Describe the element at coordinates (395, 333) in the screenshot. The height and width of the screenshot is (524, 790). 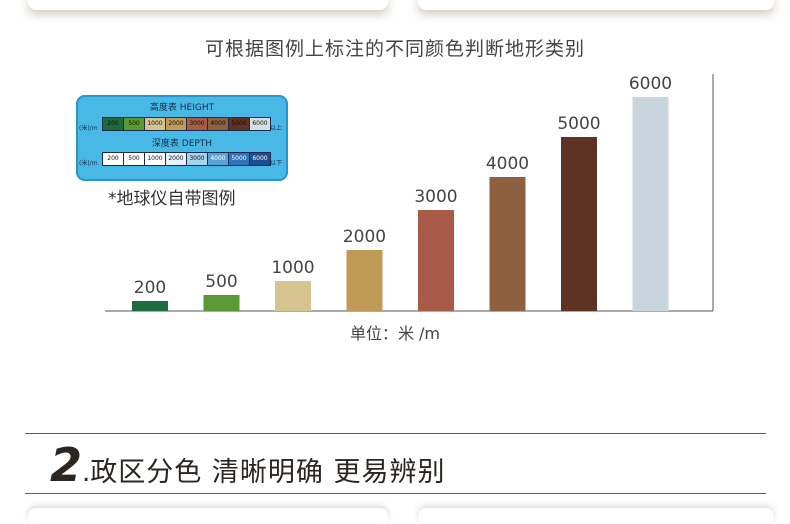
I see `x-axis-unit-label: 单位：米 /m` at that location.